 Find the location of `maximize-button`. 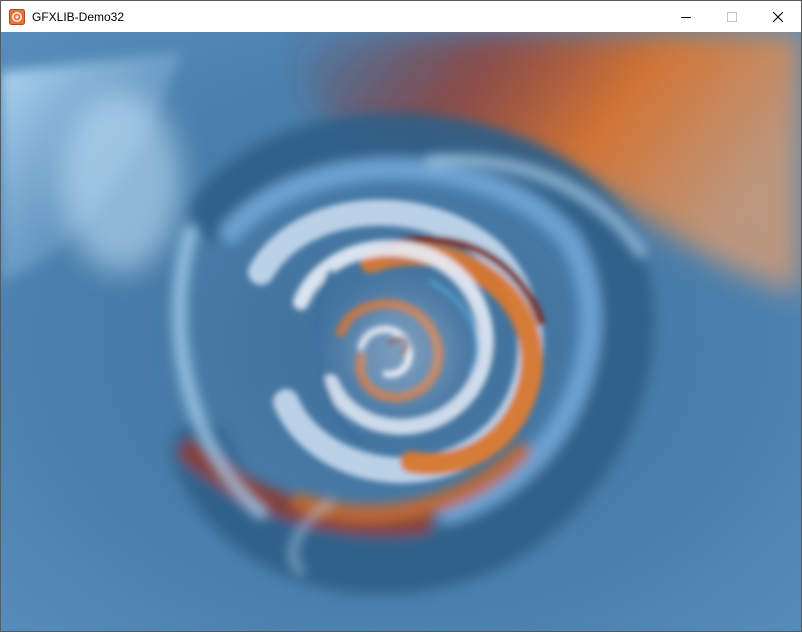

maximize-button is located at coordinates (732, 16).